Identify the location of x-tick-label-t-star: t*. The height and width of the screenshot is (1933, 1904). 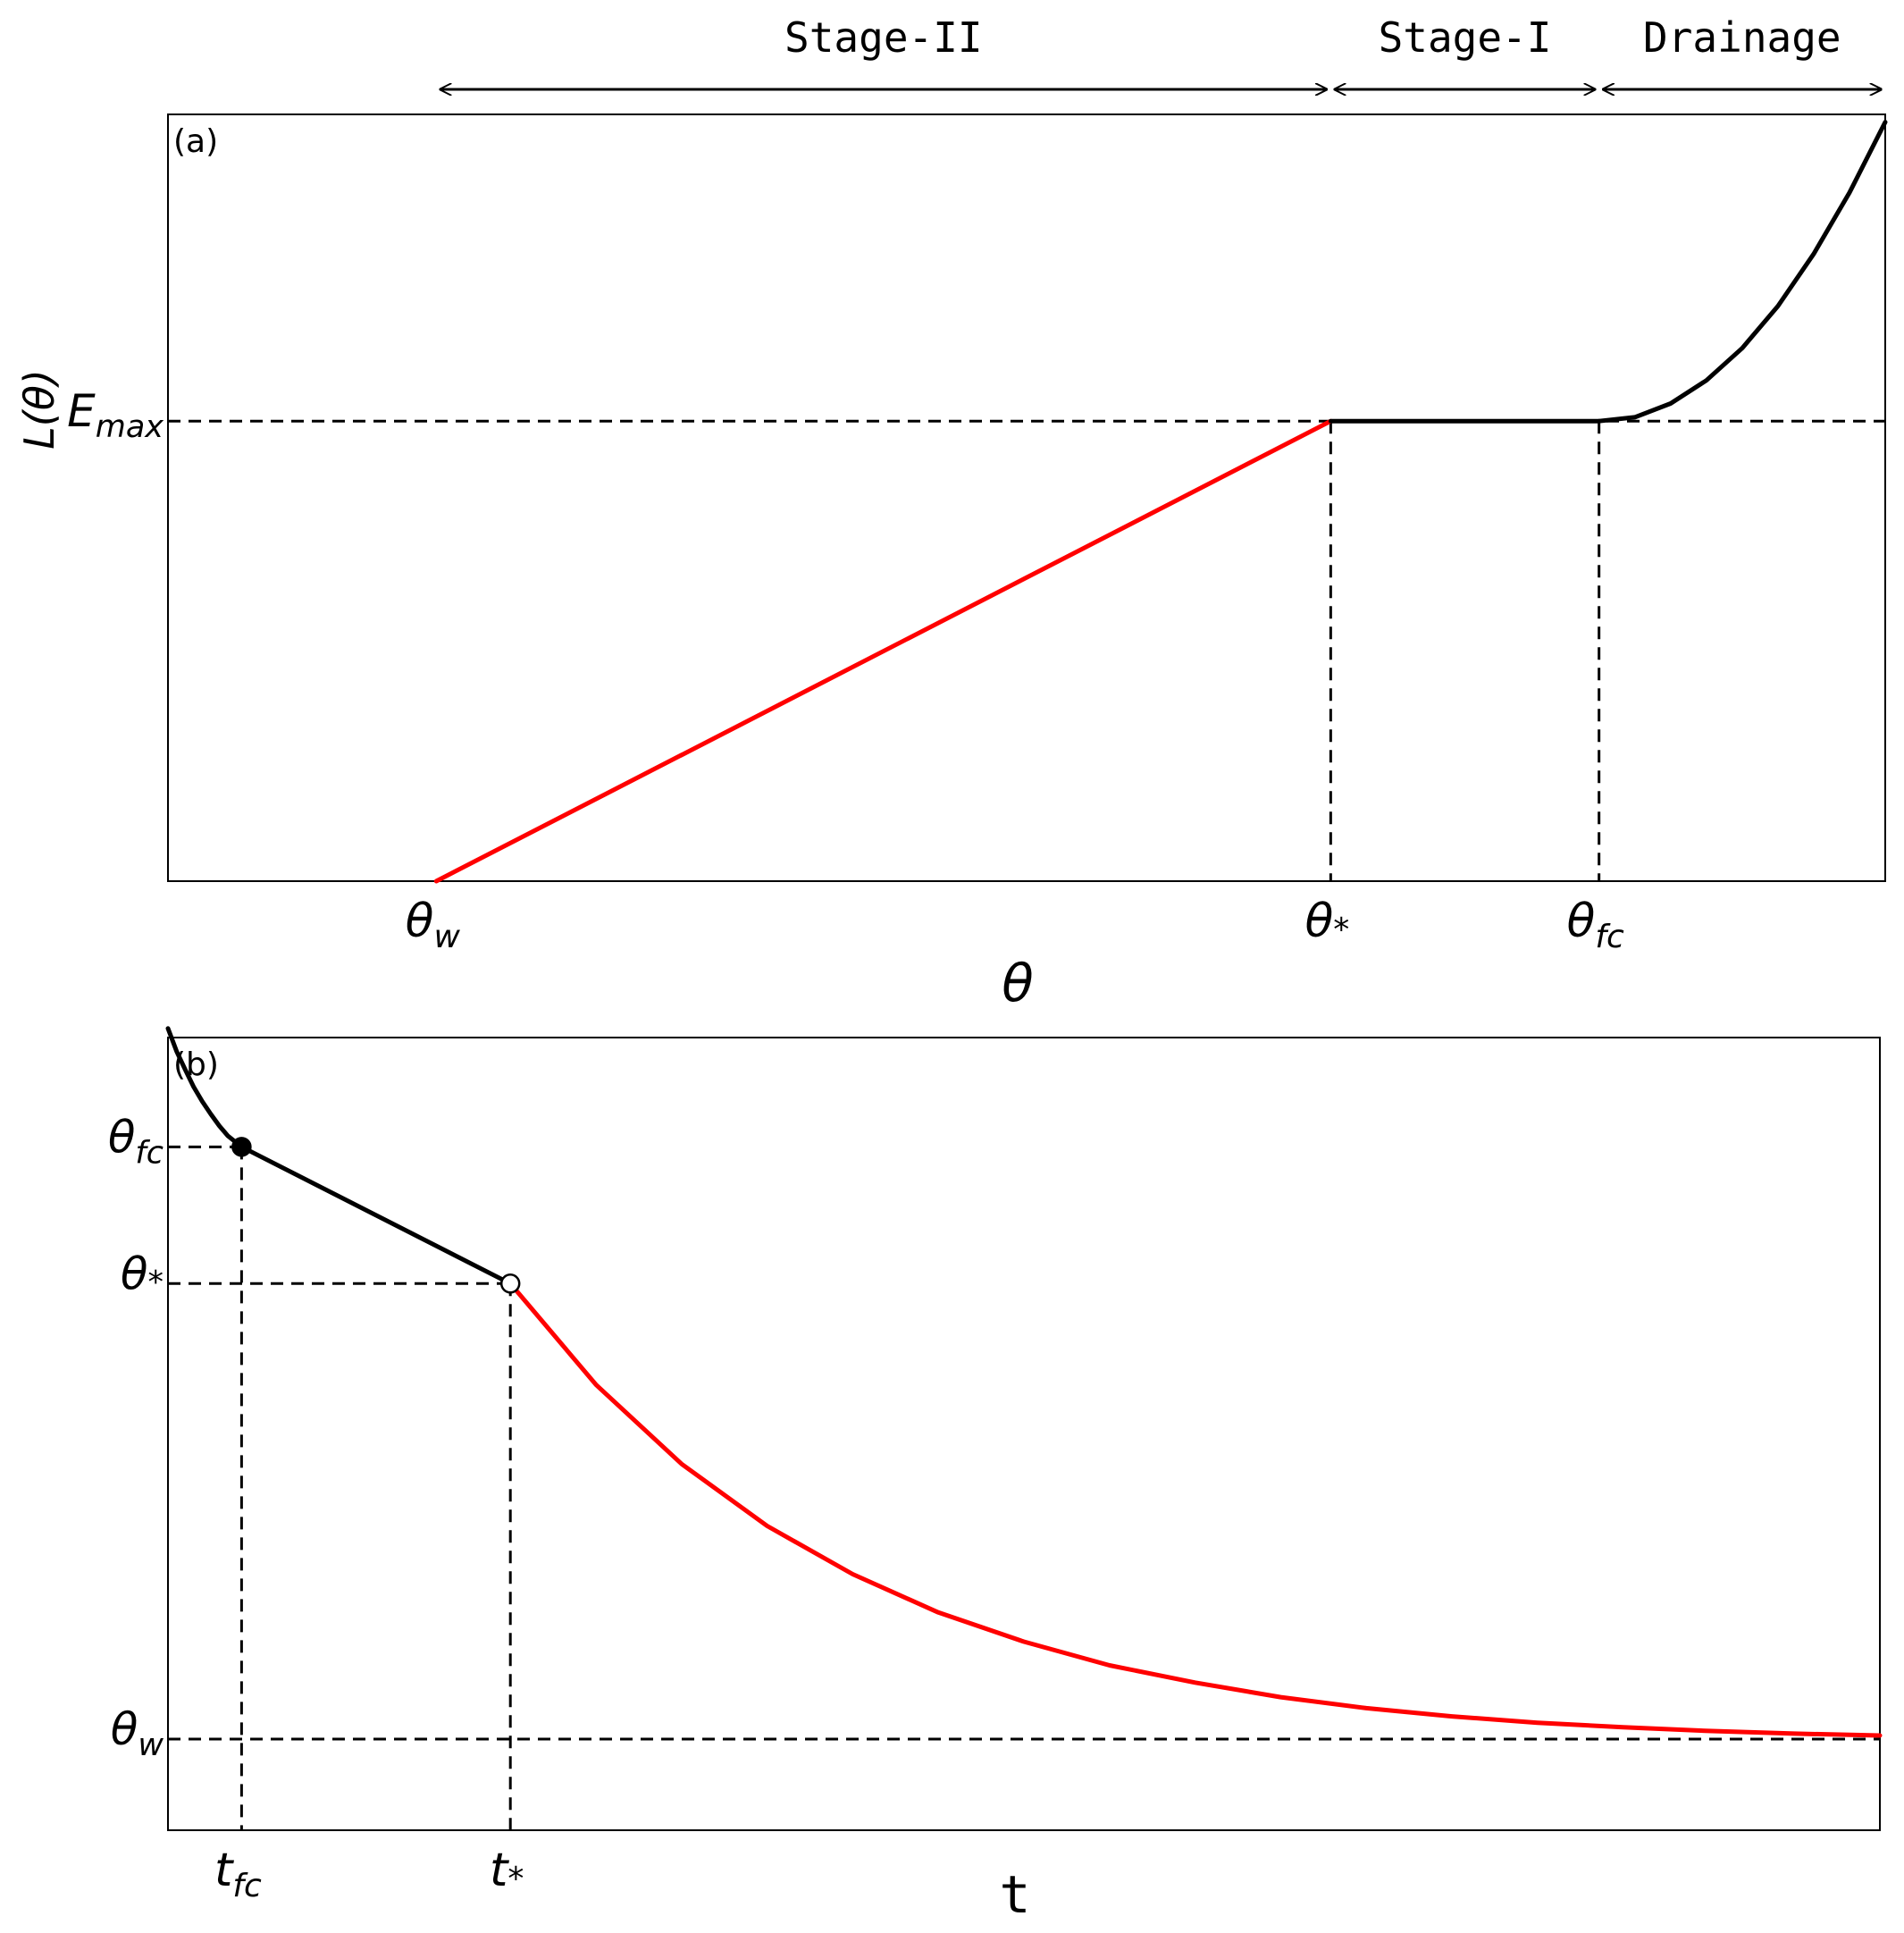
(507, 1870).